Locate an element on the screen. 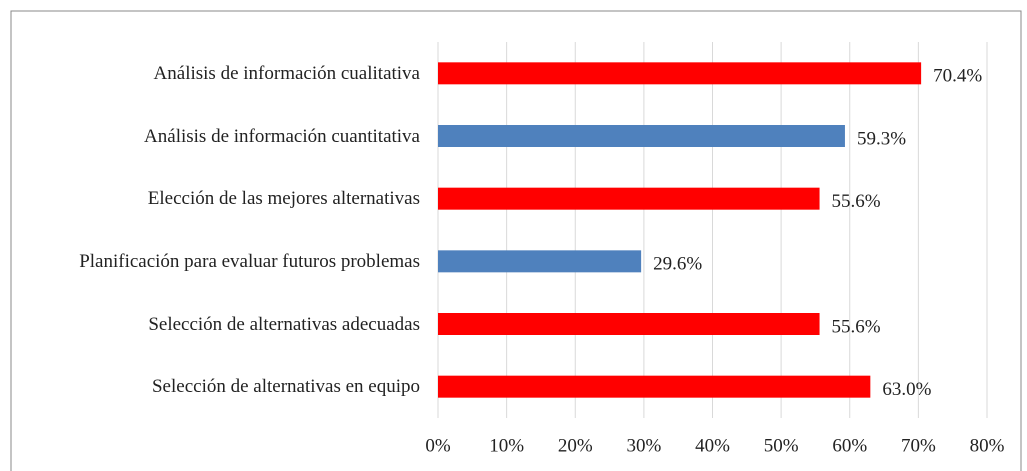 The image size is (1027, 471). x-tick-label: 70% is located at coordinates (918, 445).